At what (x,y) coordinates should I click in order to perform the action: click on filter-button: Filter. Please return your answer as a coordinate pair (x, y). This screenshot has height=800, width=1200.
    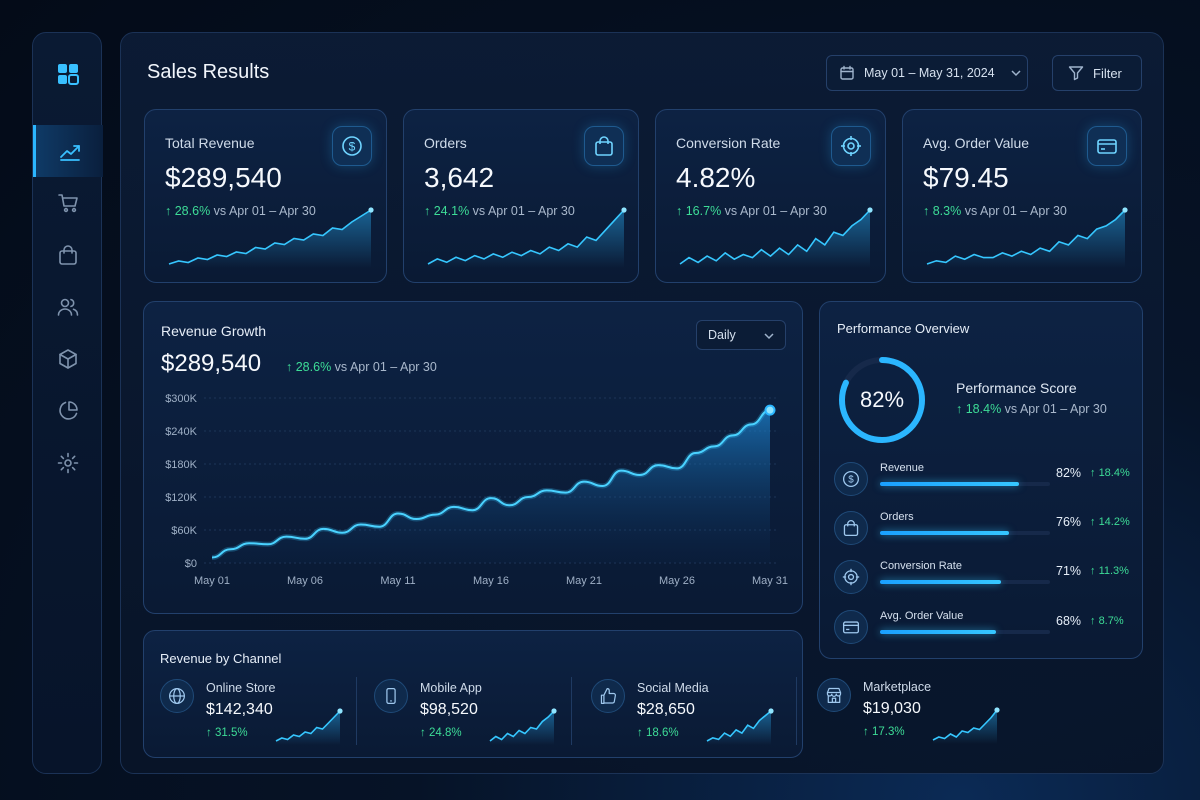
    Looking at the image, I should click on (1097, 73).